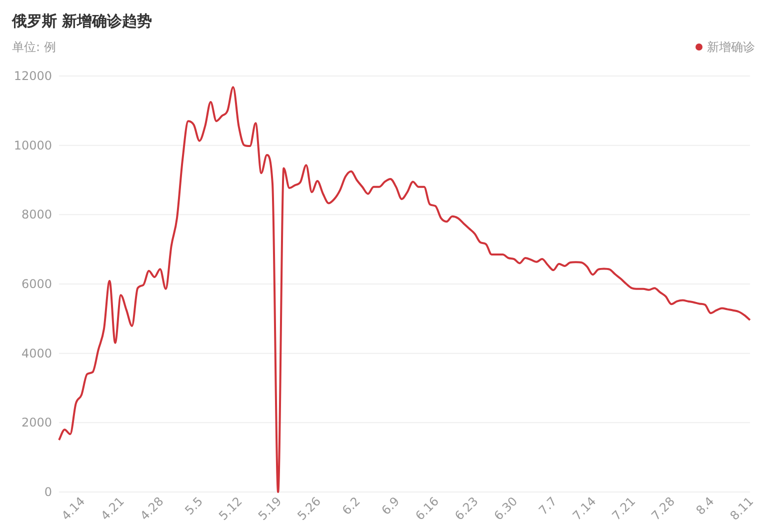  I want to click on y-tick-label: 8000, so click(36, 215).